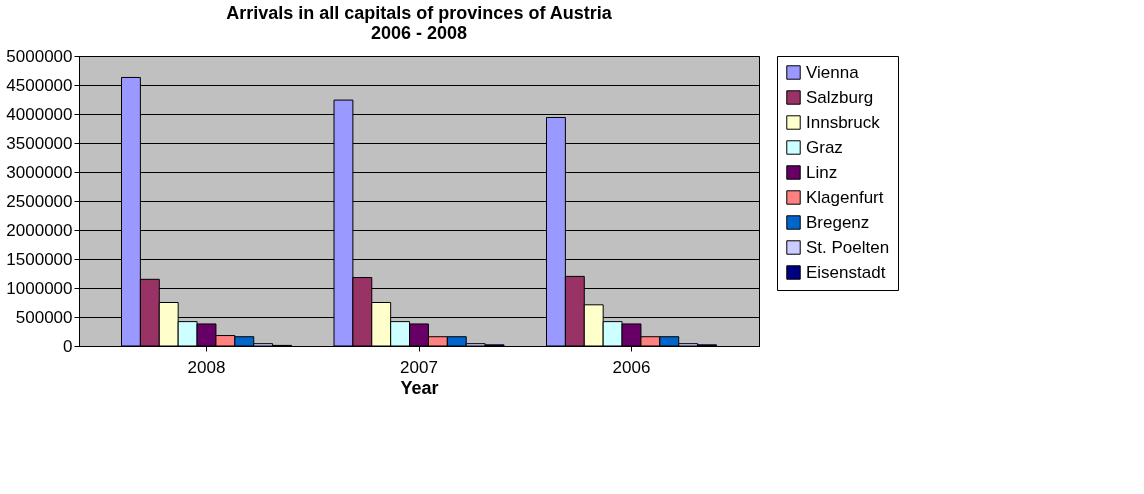 This screenshot has height=494, width=1144. Describe the element at coordinates (39, 114) in the screenshot. I see `y-tick-label: 4000000` at that location.